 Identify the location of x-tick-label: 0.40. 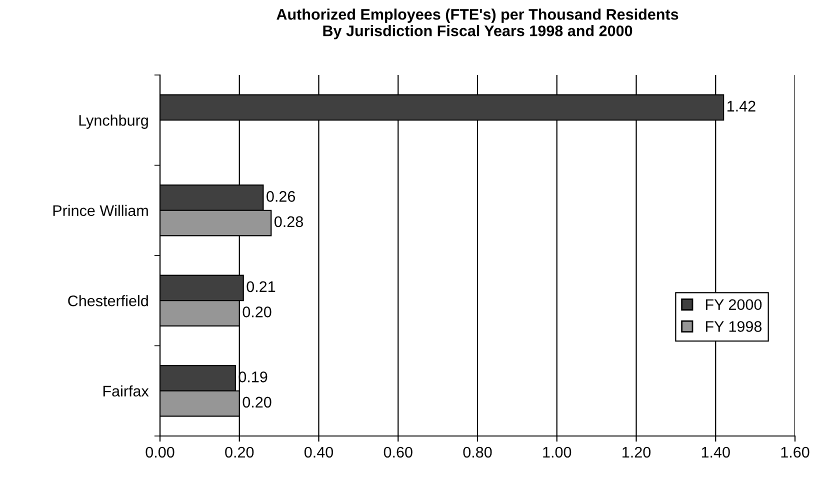
(319, 452).